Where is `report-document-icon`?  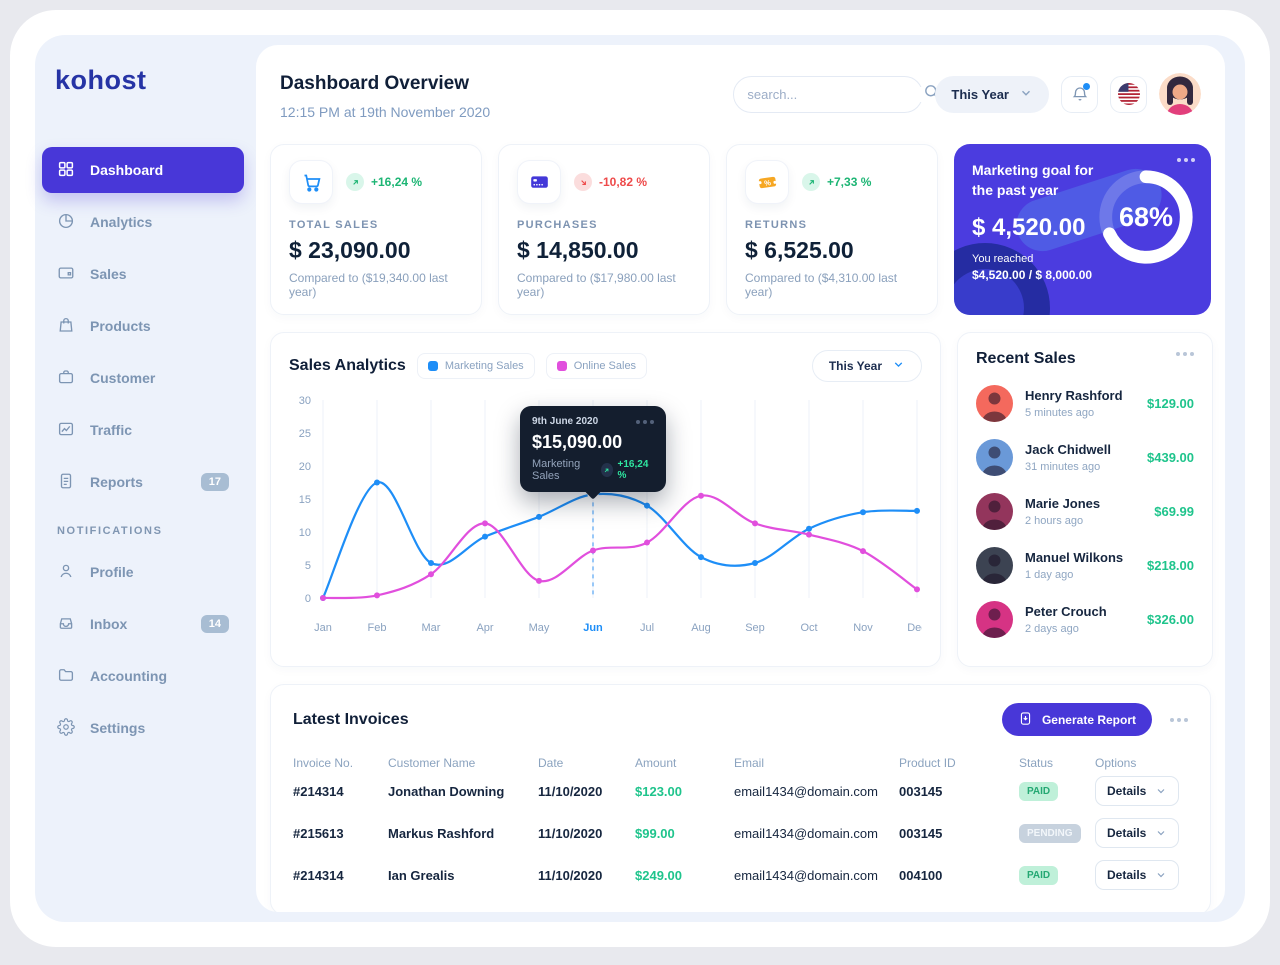
report-document-icon is located at coordinates (66, 482).